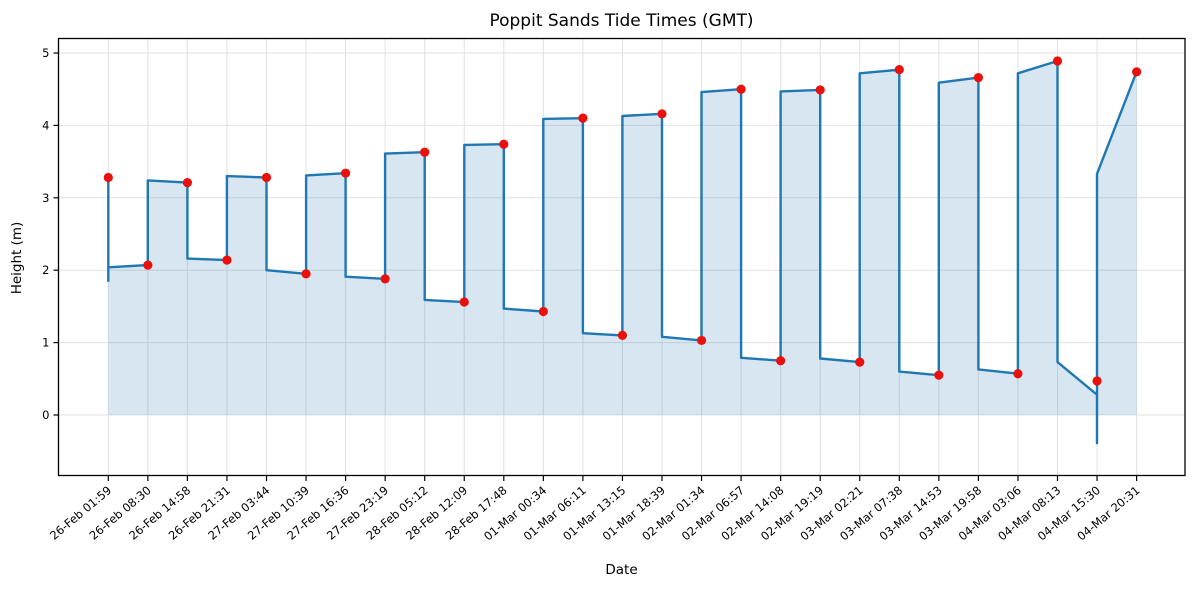 This screenshot has width=1200, height=600. I want to click on y-tick-label: 4, so click(45, 125).